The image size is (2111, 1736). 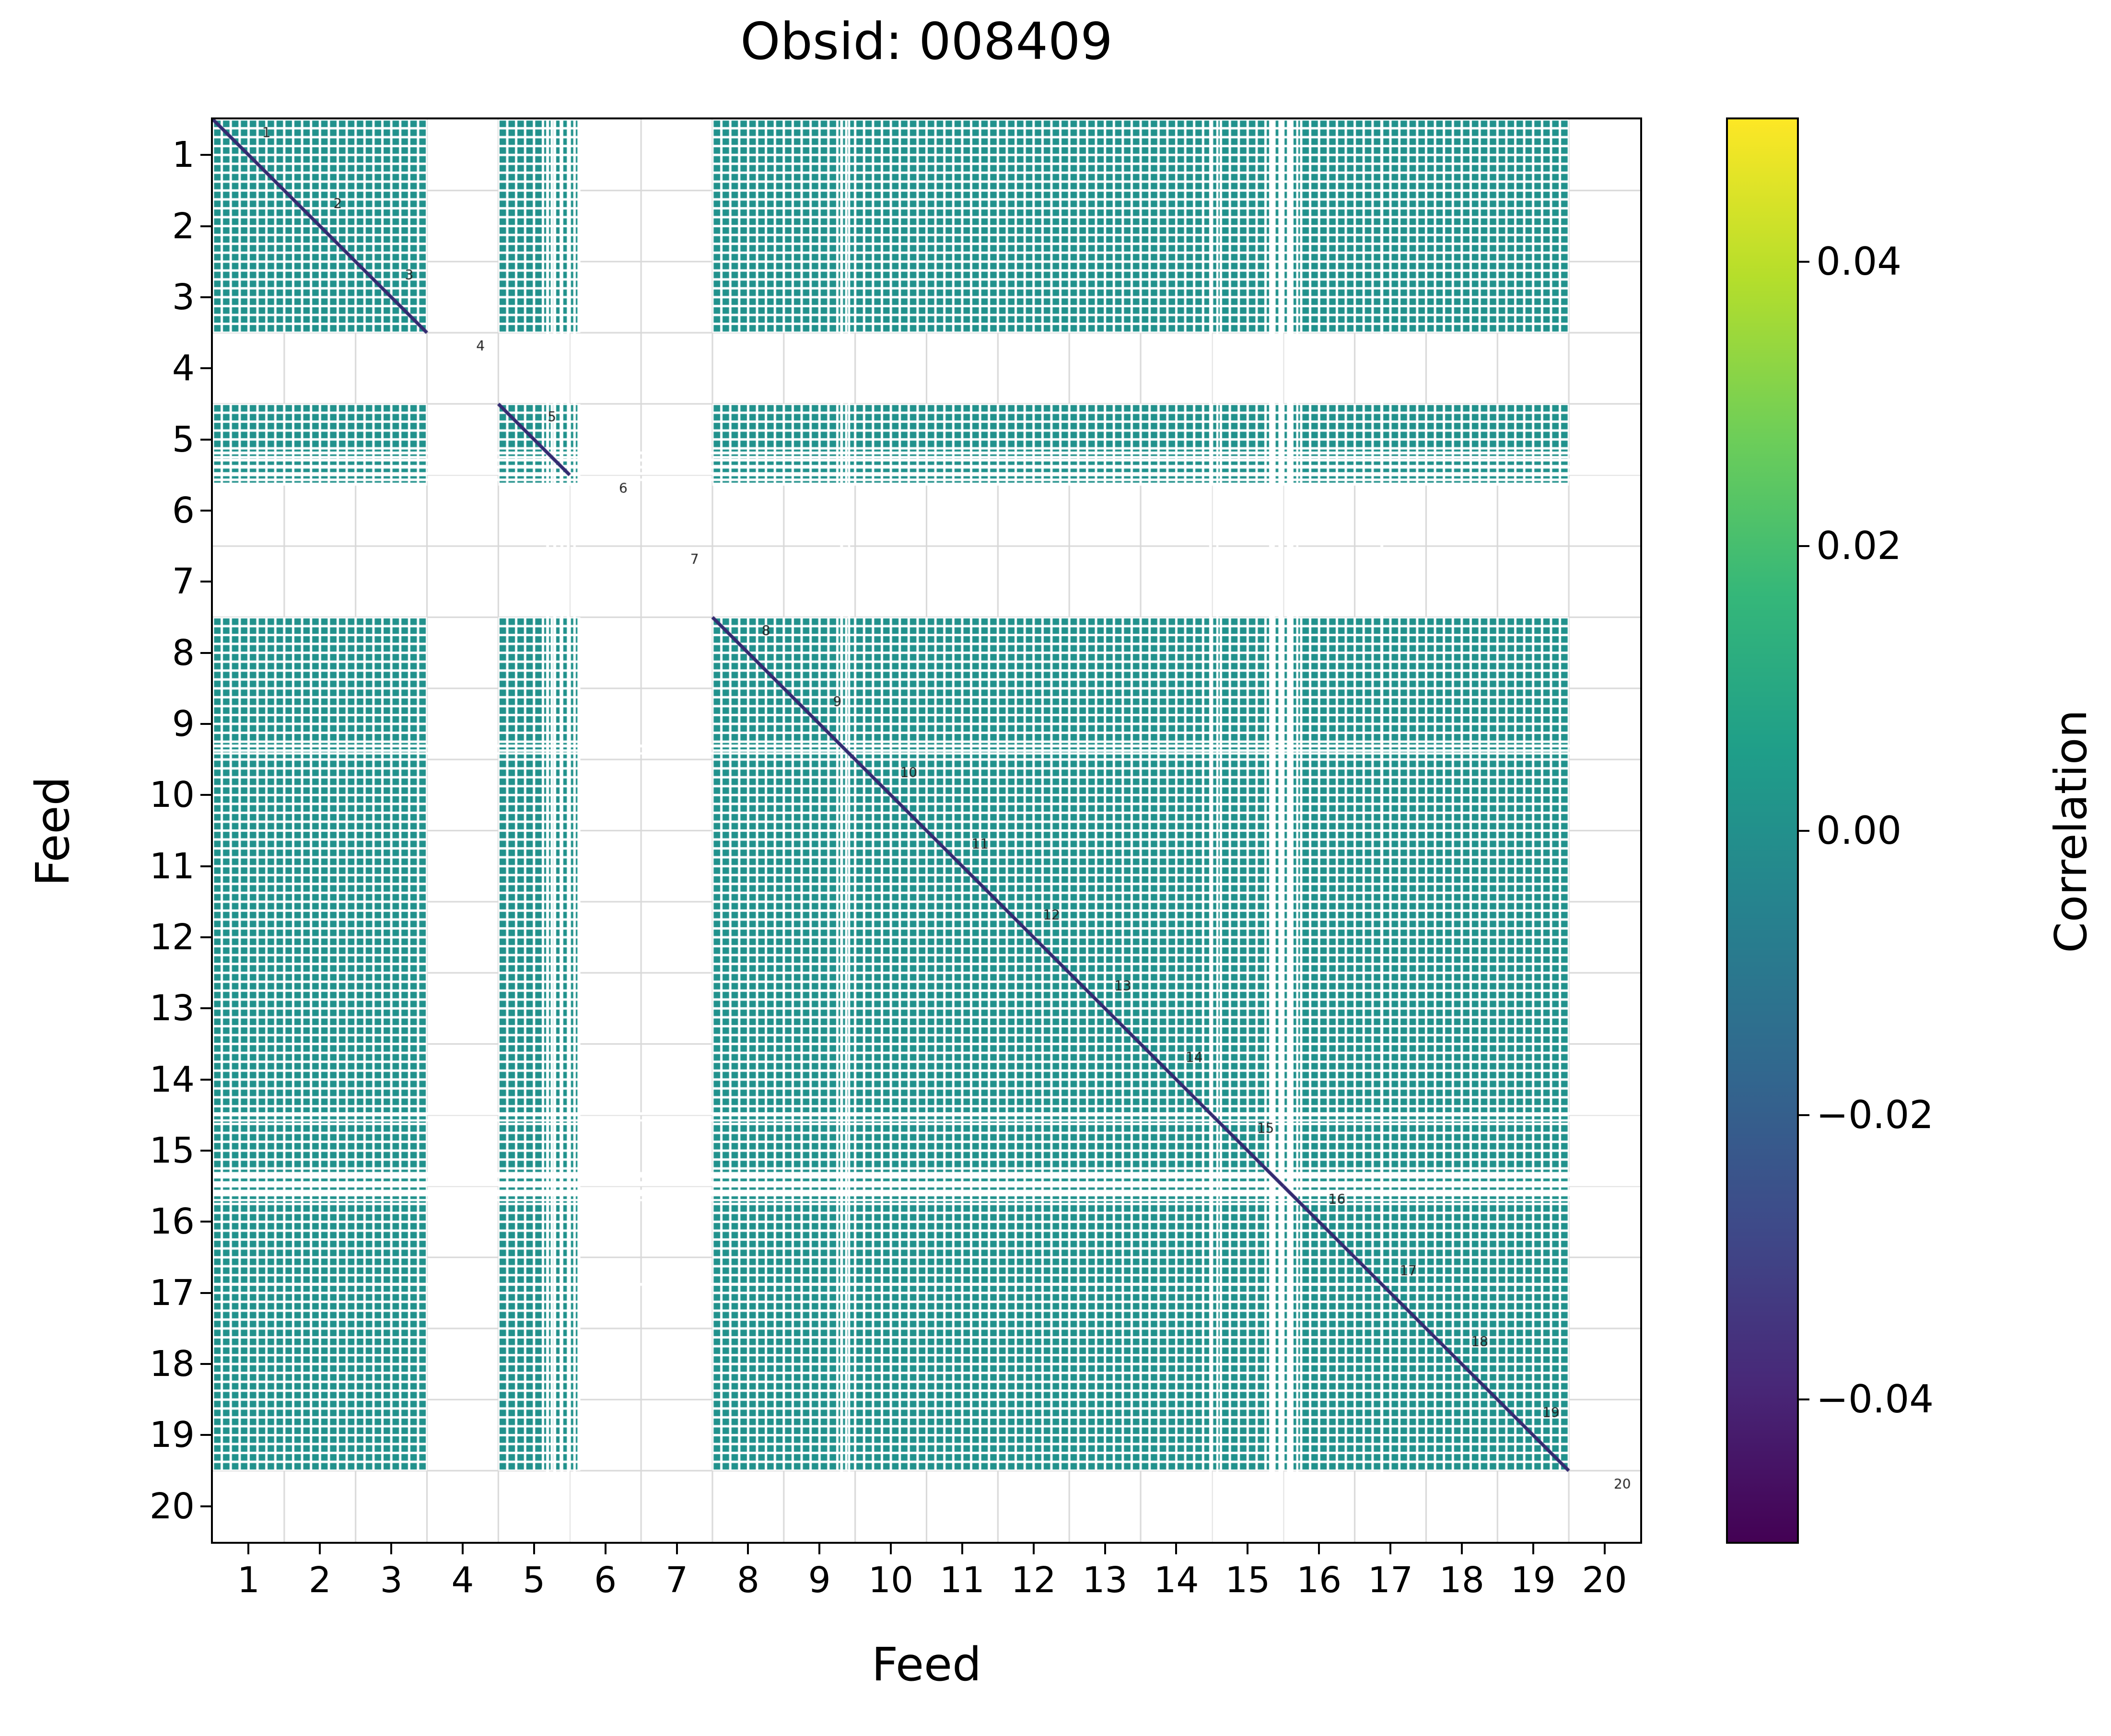 I want to click on y-tick-label: 11, so click(x=172, y=866).